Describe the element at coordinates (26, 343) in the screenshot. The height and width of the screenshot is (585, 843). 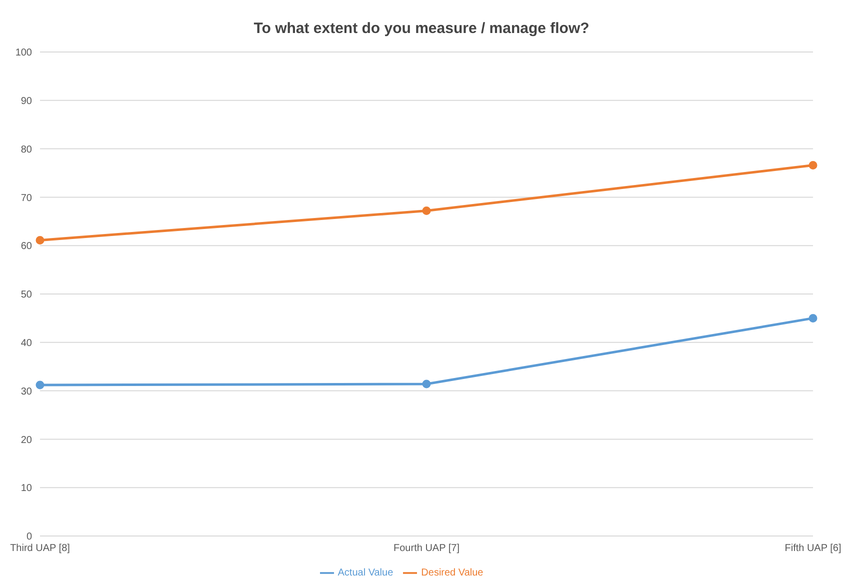
I see `y-tick-label: 40` at that location.